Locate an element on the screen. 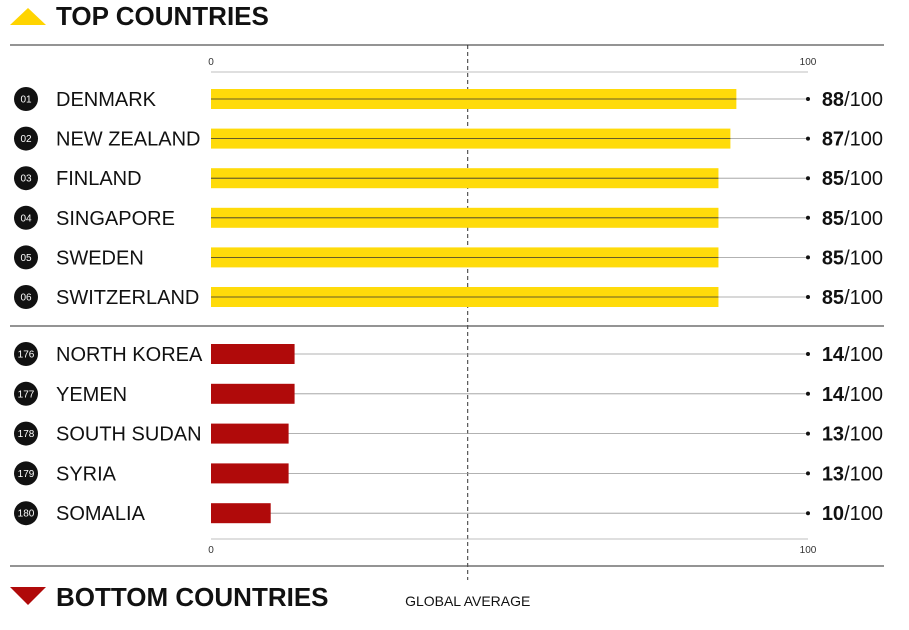  country-label-yemen: YEMEN is located at coordinates (91, 395).